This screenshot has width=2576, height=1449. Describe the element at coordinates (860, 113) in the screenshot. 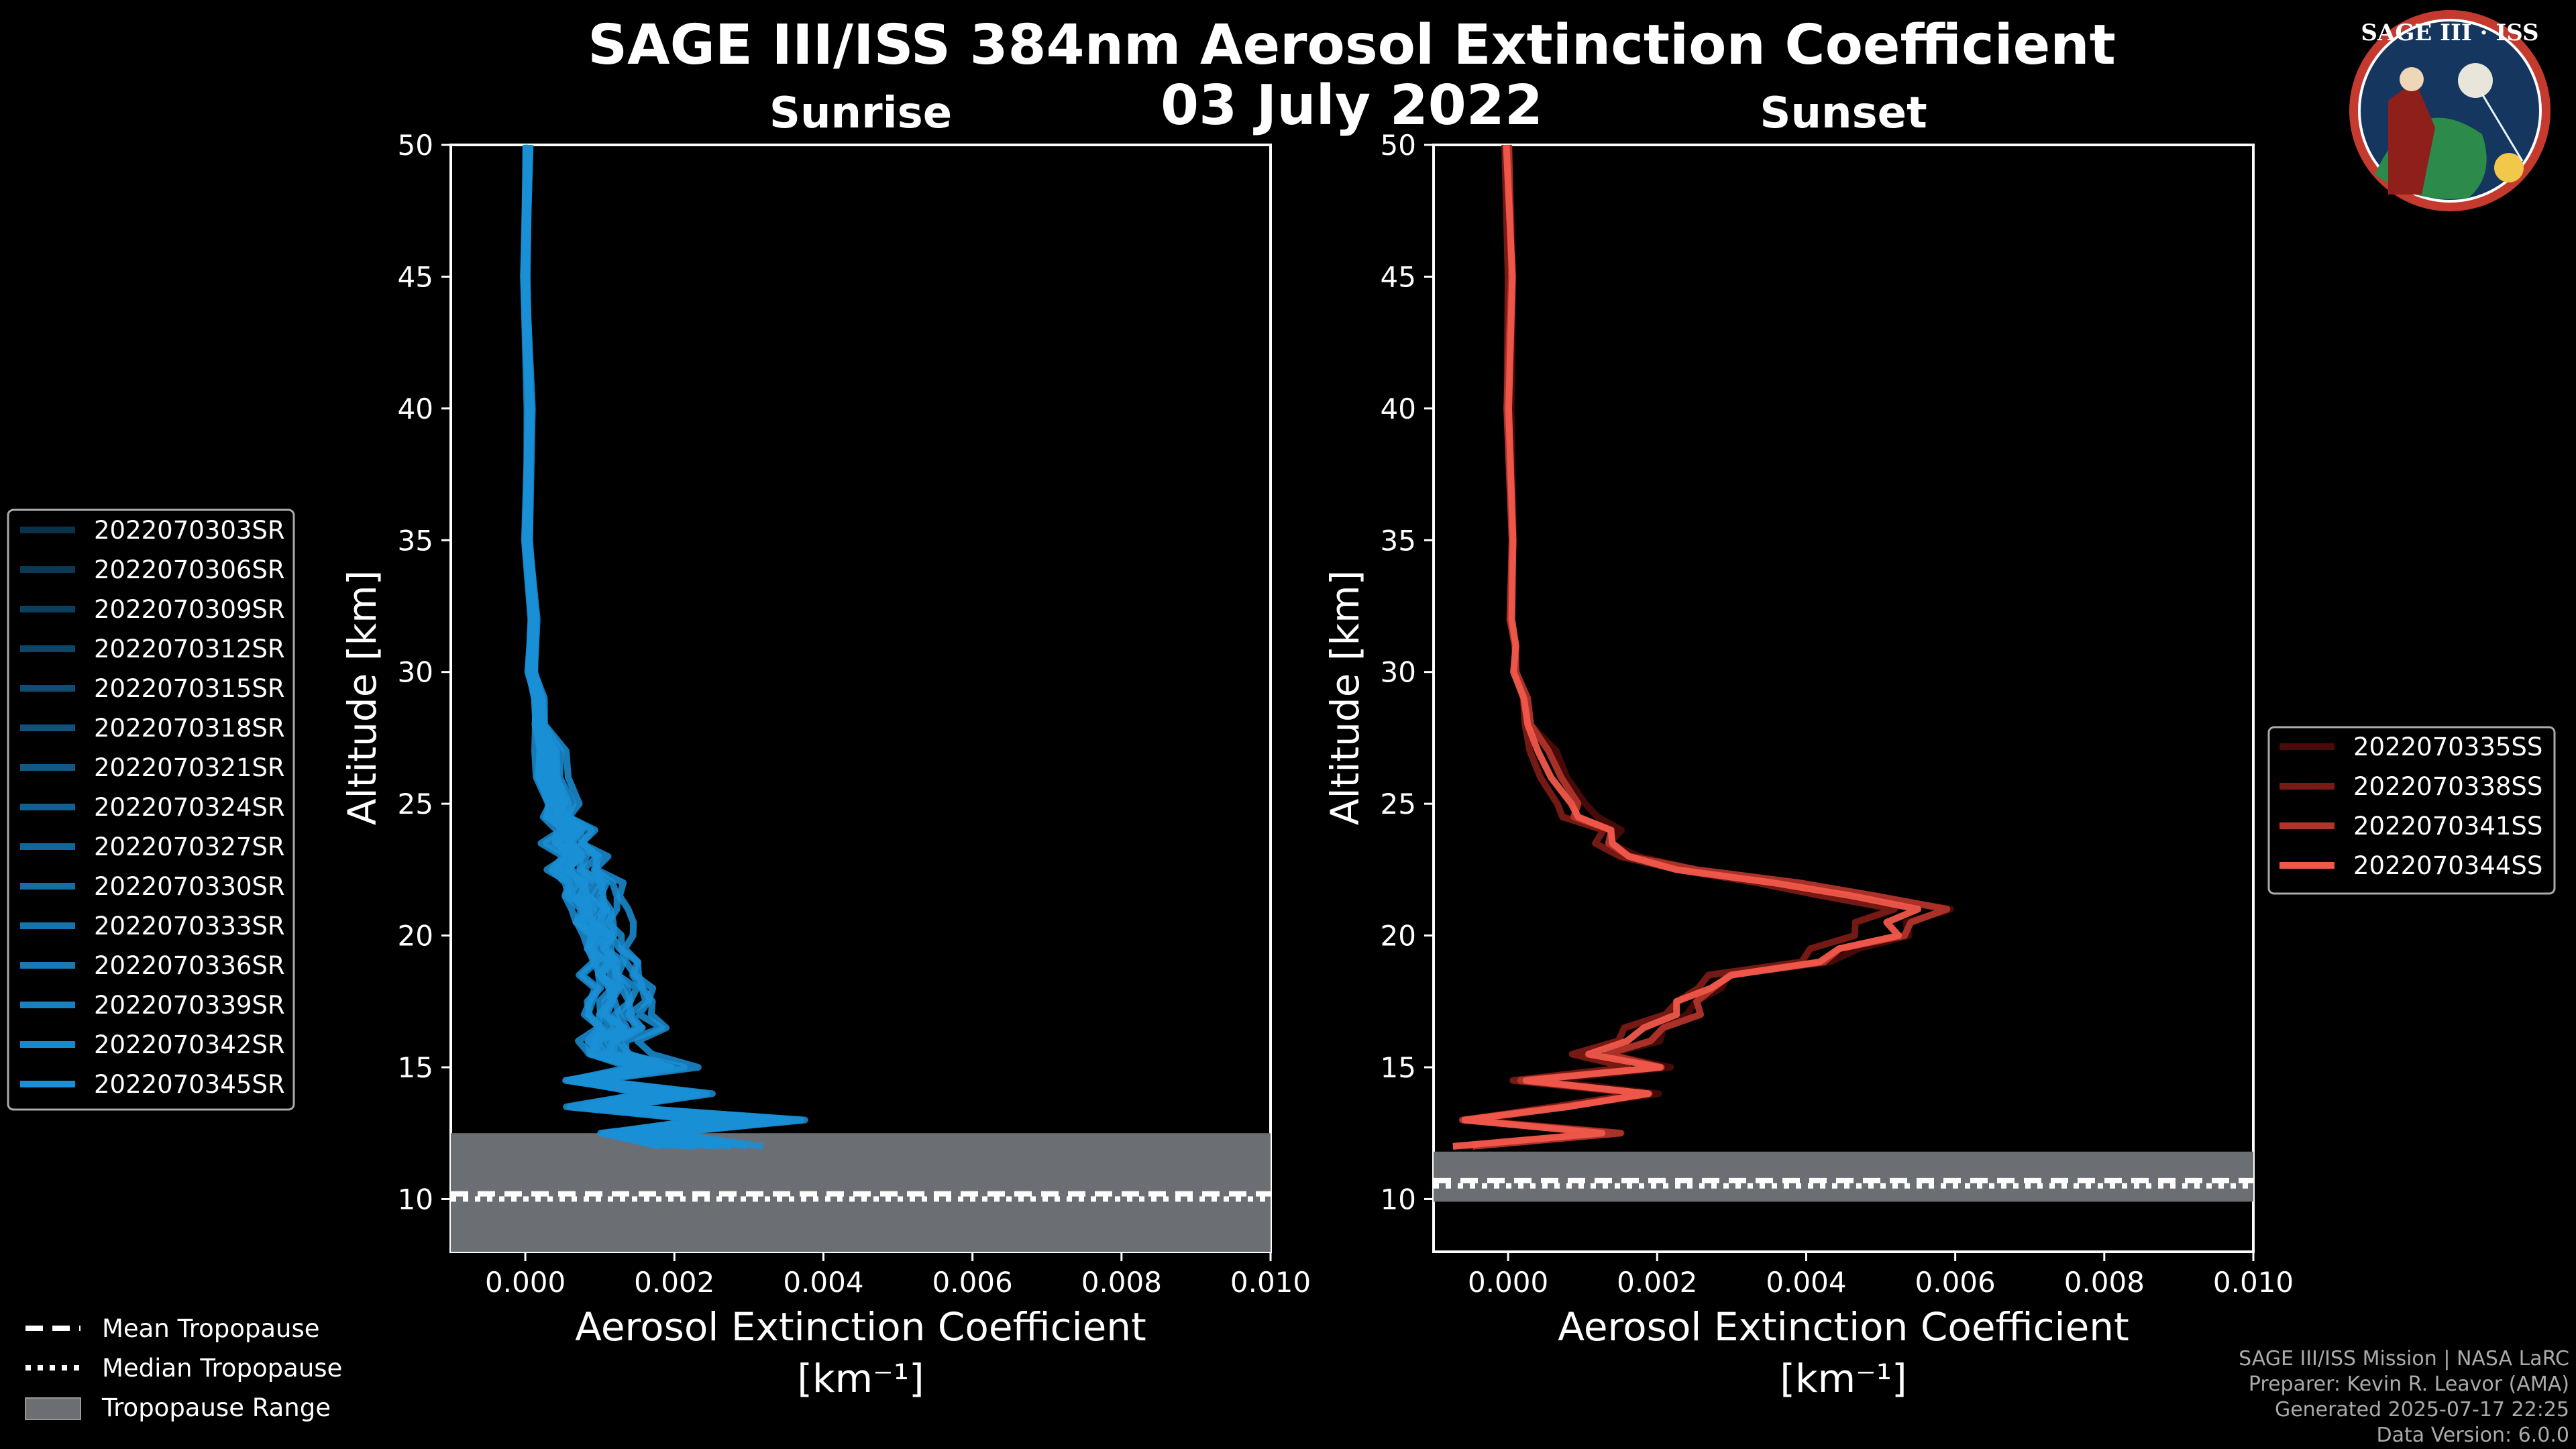

I see `sunrise-panel-title: Sunrise` at that location.